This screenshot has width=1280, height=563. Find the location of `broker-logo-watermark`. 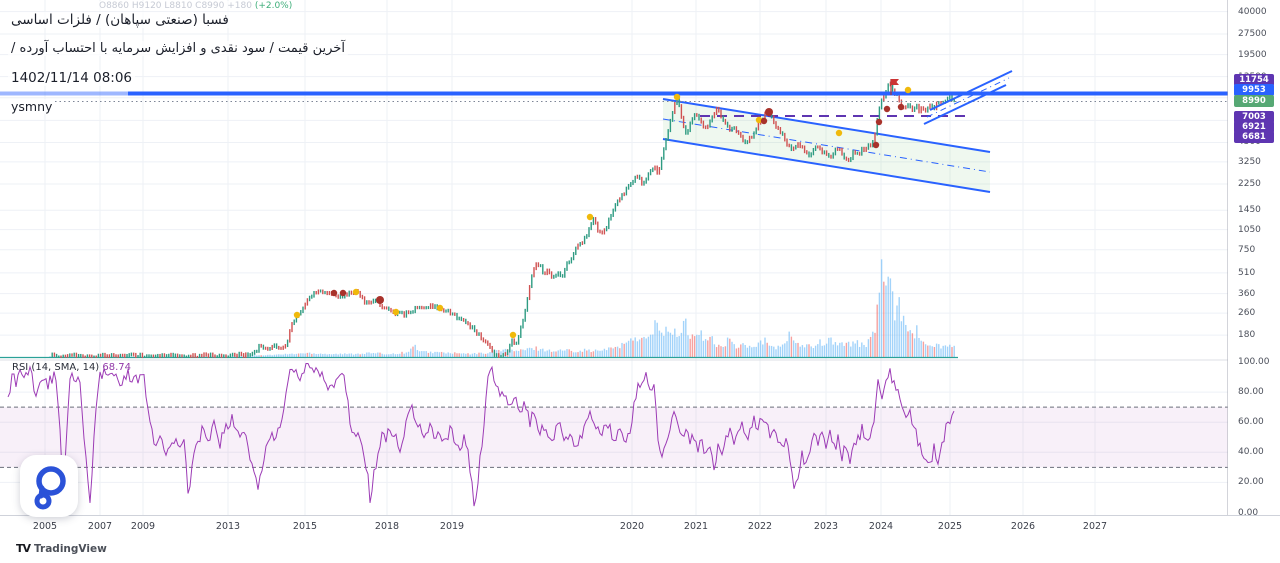

broker-logo-watermark is located at coordinates (49, 486).